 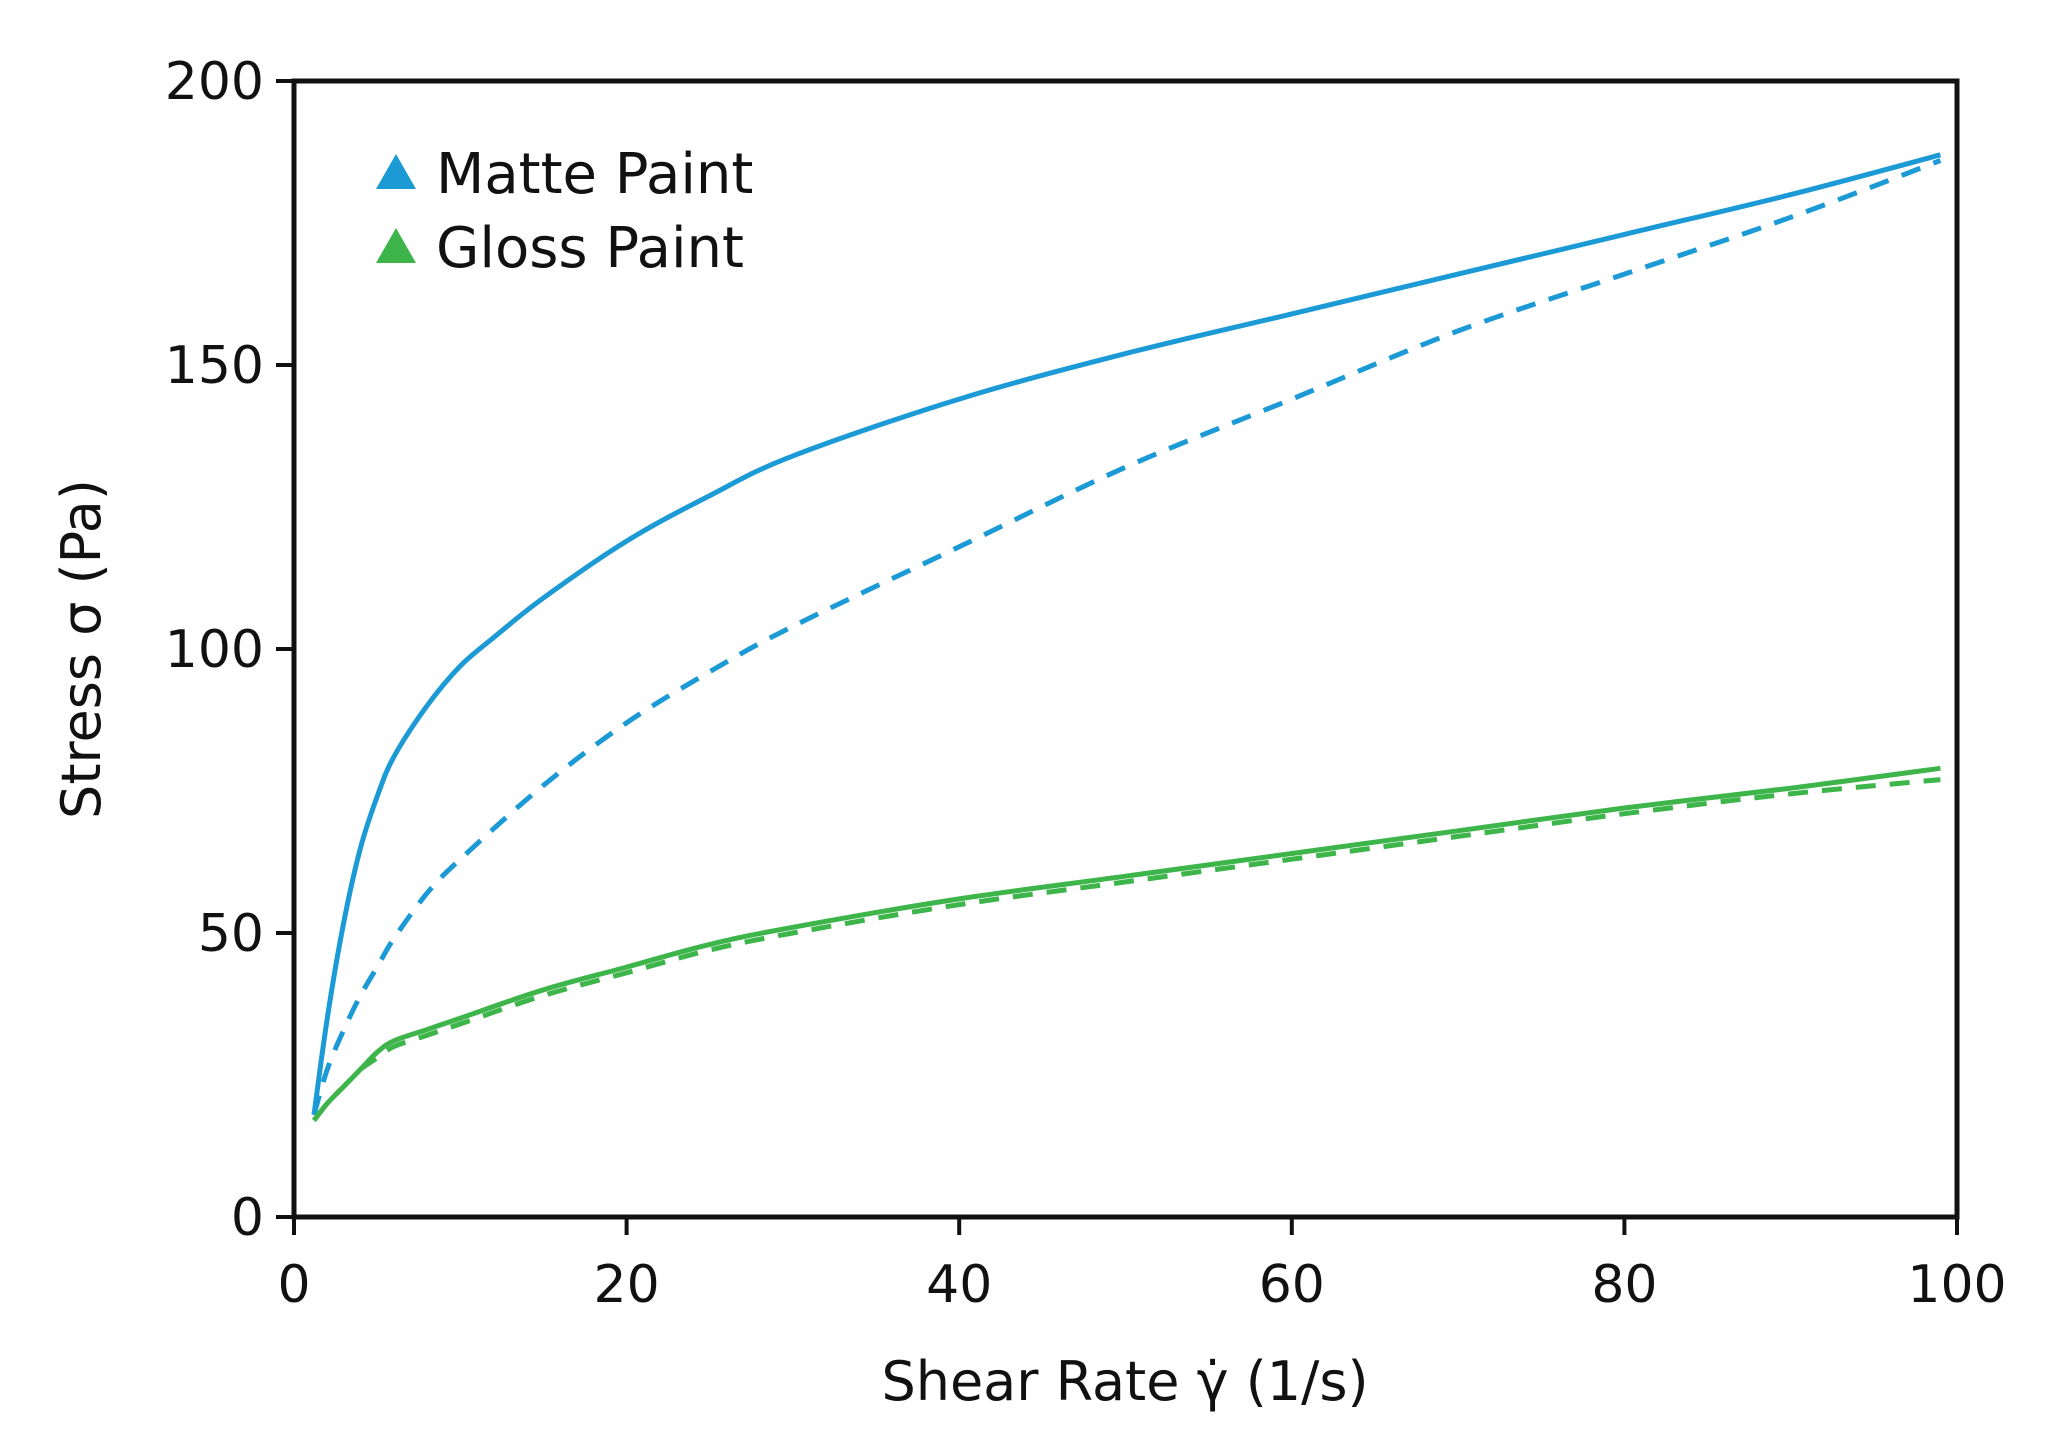 What do you see at coordinates (81, 649) in the screenshot?
I see `y-axis-label: Stress σ (Pa)` at bounding box center [81, 649].